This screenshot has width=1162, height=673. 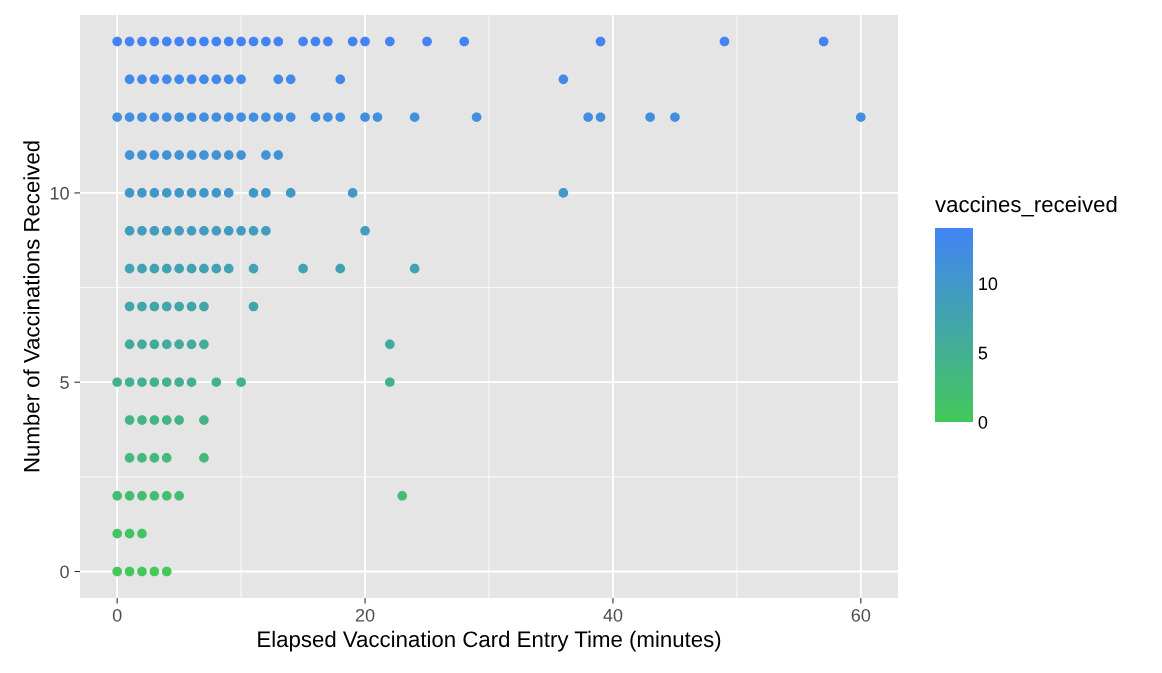 I want to click on color-bar-label: 10, so click(x=988, y=284).